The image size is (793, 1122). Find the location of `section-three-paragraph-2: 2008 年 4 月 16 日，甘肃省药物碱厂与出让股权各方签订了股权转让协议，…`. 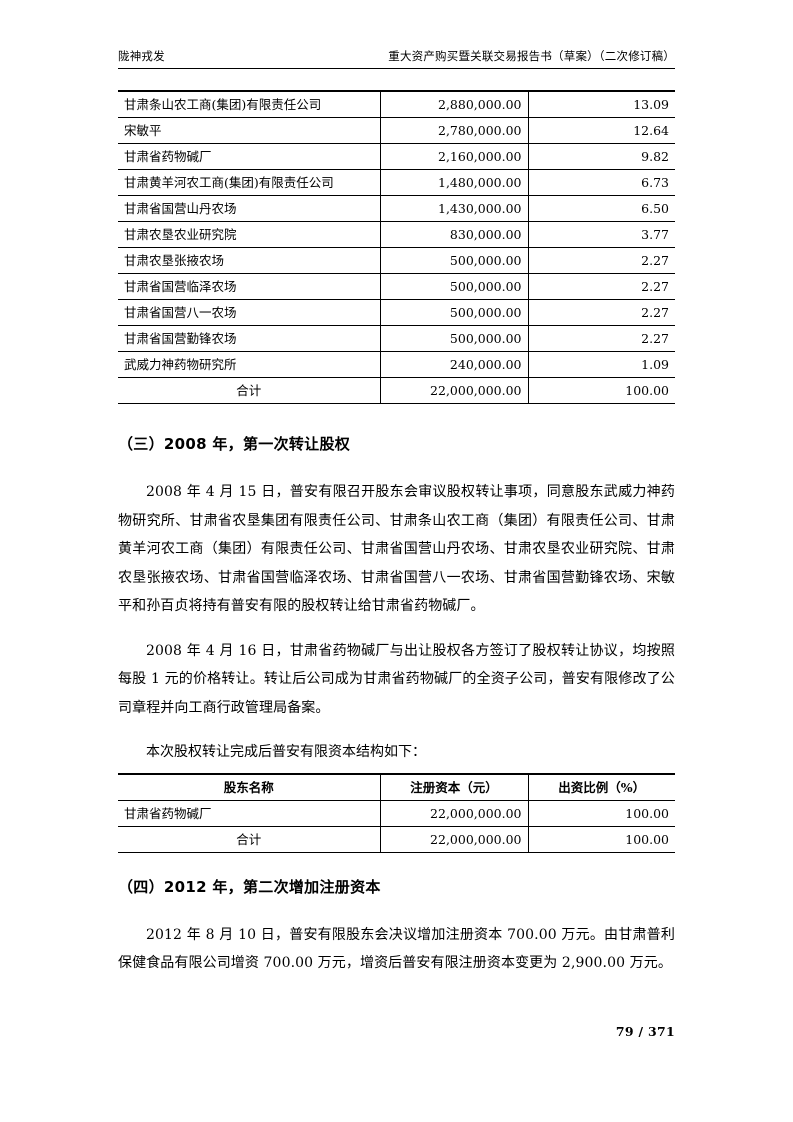

section-three-paragraph-2: 2008 年 4 月 16 日，甘肃省药物碱厂与出让股权各方签订了股权转让协议，… is located at coordinates (396, 679).